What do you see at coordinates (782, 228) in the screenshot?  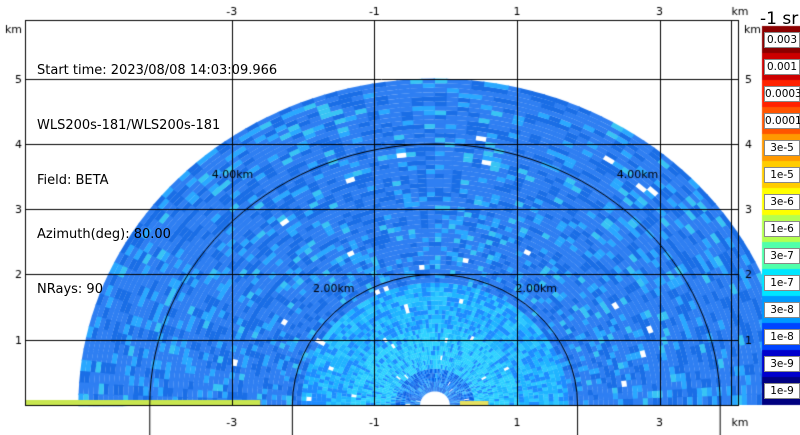 I see `colorbar-tick-label: 1e-6` at bounding box center [782, 228].